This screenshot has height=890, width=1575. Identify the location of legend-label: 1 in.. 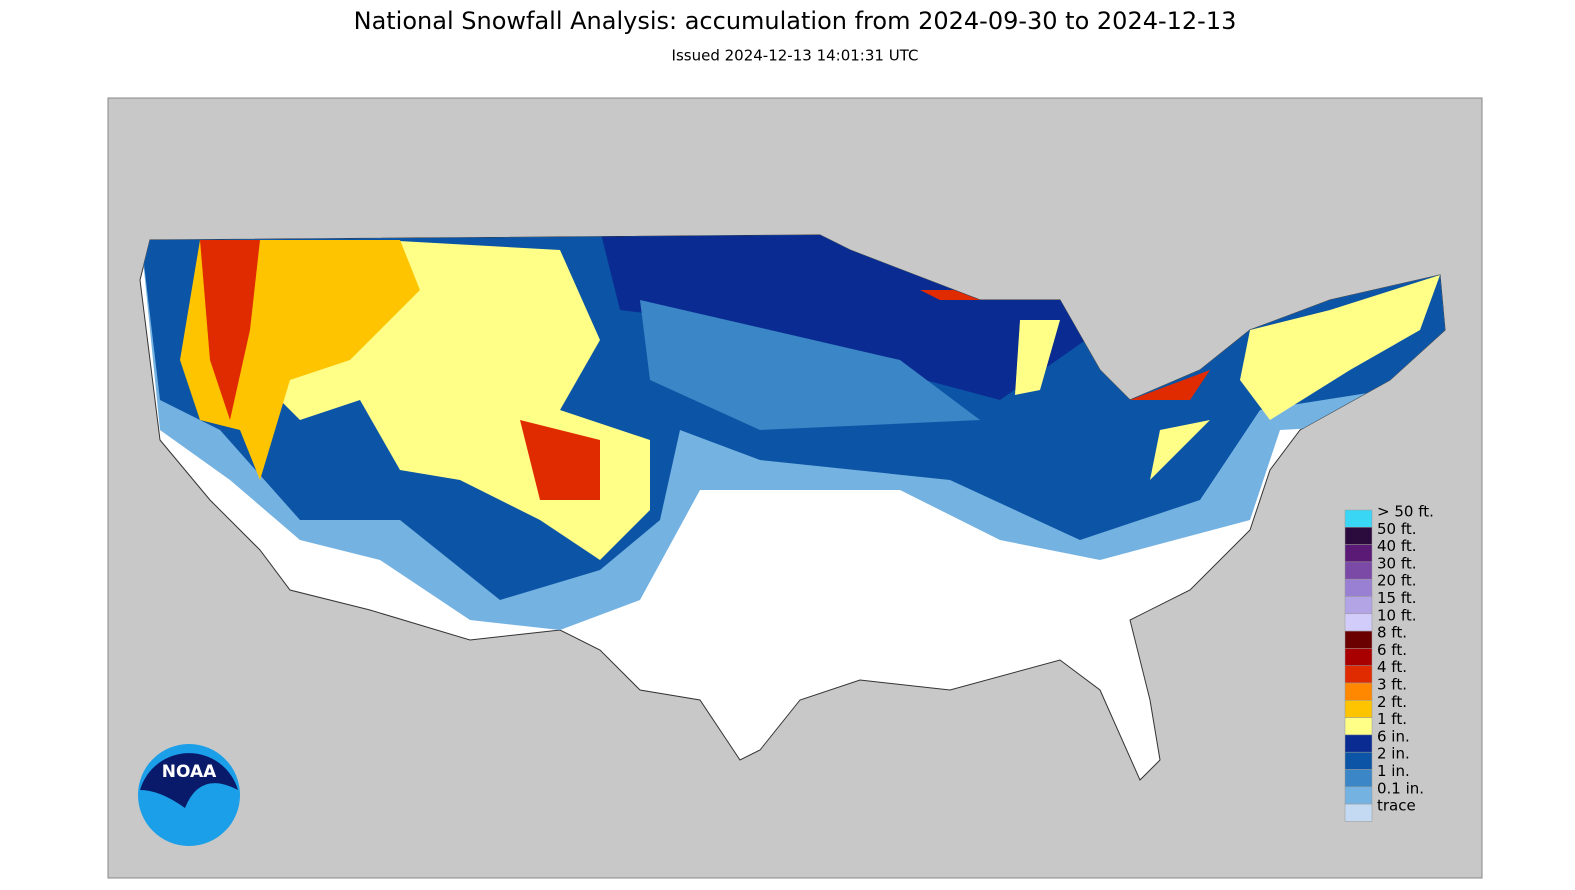
(1393, 771).